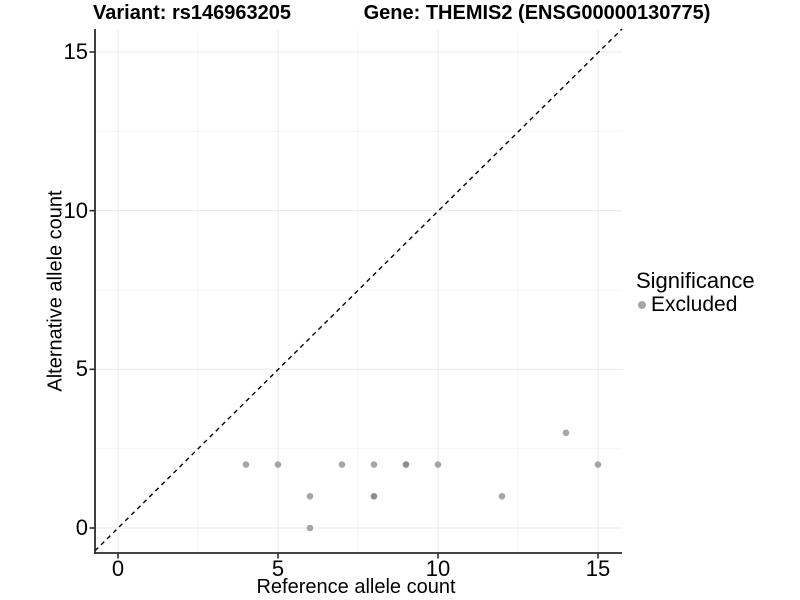 This screenshot has height=600, width=800. Describe the element at coordinates (642, 305) in the screenshot. I see `excluded-point-icon` at that location.